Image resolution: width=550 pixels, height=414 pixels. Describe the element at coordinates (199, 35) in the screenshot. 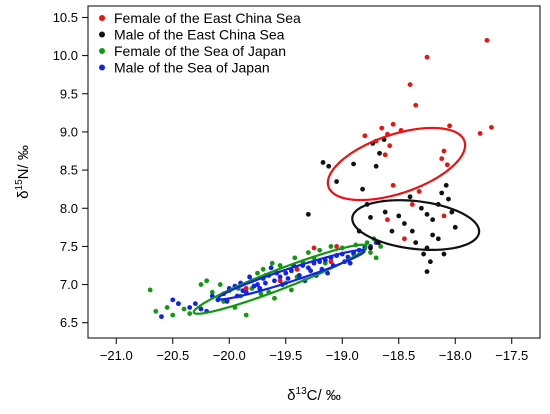

I see `legend-label: Male of the East China Sea` at that location.